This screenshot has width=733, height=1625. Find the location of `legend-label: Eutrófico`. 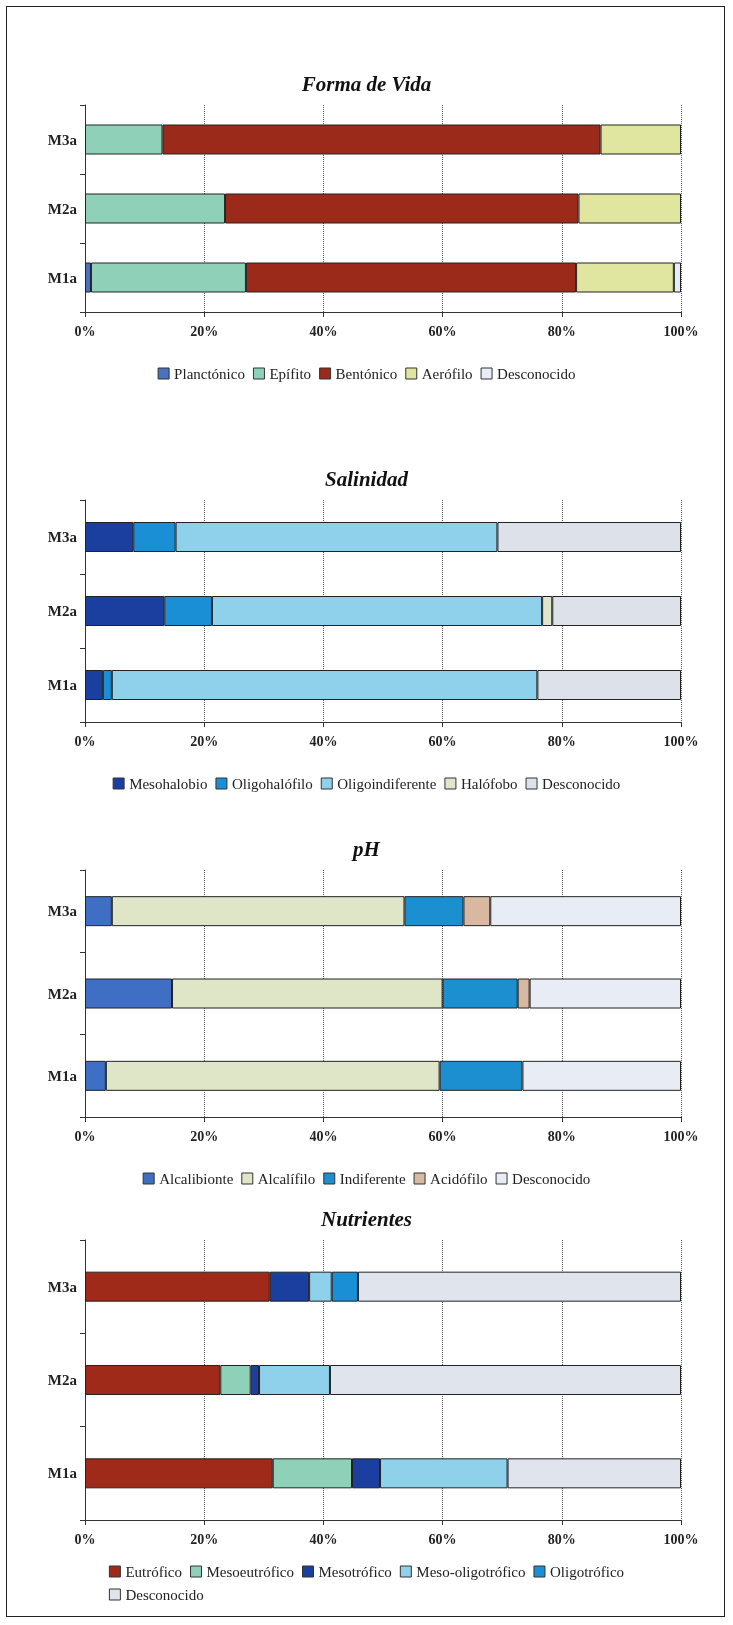

legend-label: Eutrófico is located at coordinates (154, 1571).